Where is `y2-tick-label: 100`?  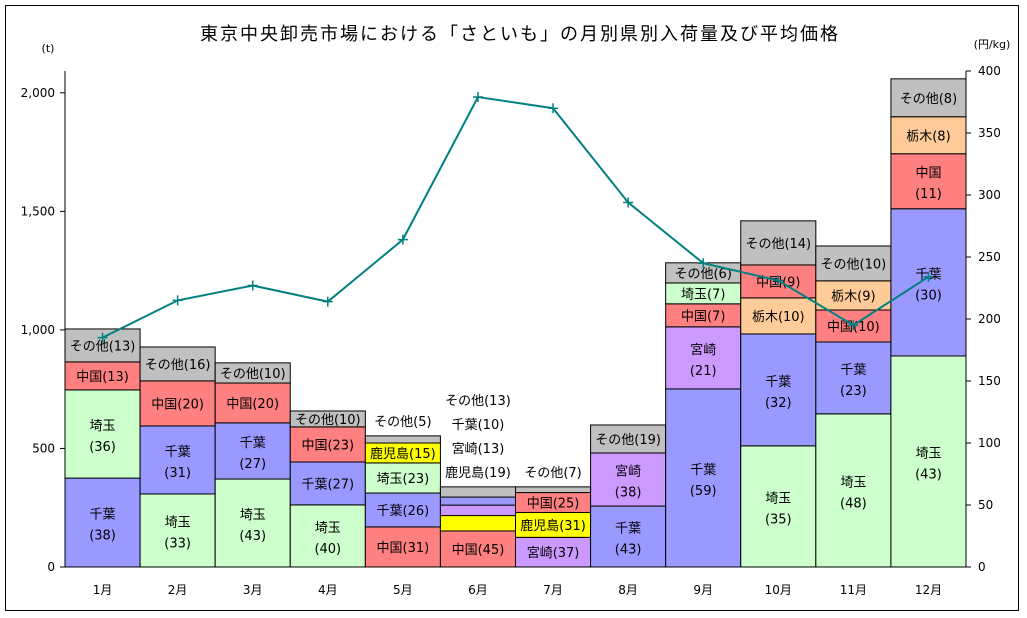
y2-tick-label: 100 is located at coordinates (989, 443).